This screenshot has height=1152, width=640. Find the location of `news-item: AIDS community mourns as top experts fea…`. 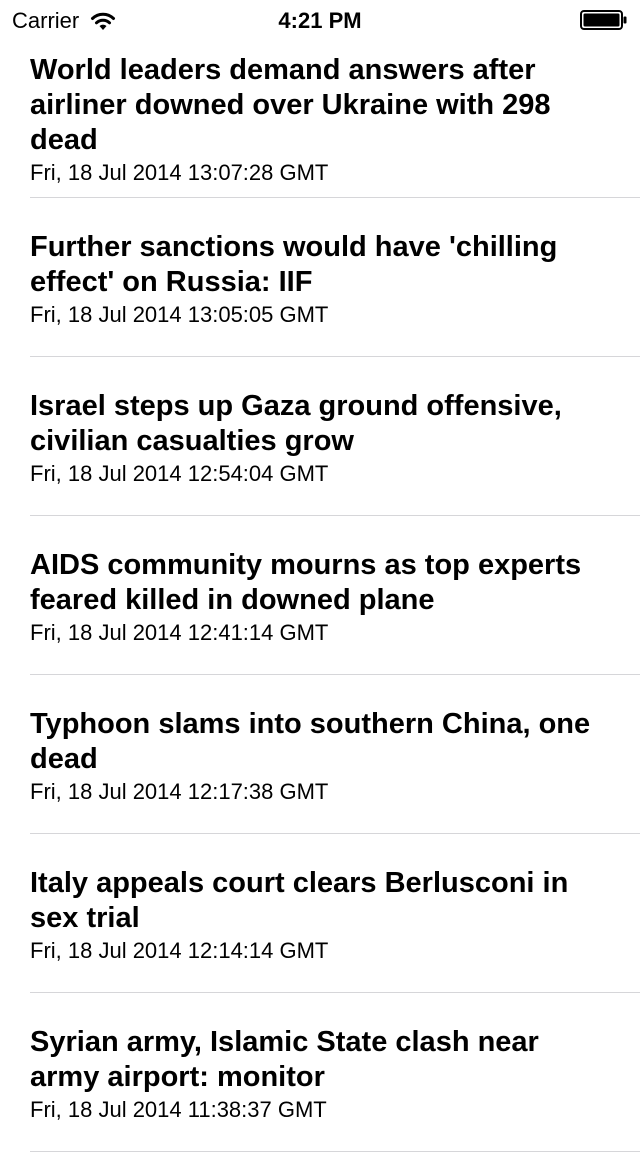

news-item: AIDS community mourns as top experts fea… is located at coordinates (320, 595).